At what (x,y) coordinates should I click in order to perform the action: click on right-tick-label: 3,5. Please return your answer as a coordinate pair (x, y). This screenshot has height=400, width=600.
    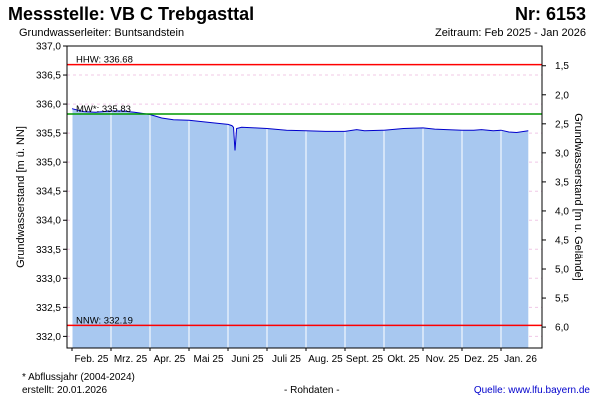
    Looking at the image, I should click on (562, 182).